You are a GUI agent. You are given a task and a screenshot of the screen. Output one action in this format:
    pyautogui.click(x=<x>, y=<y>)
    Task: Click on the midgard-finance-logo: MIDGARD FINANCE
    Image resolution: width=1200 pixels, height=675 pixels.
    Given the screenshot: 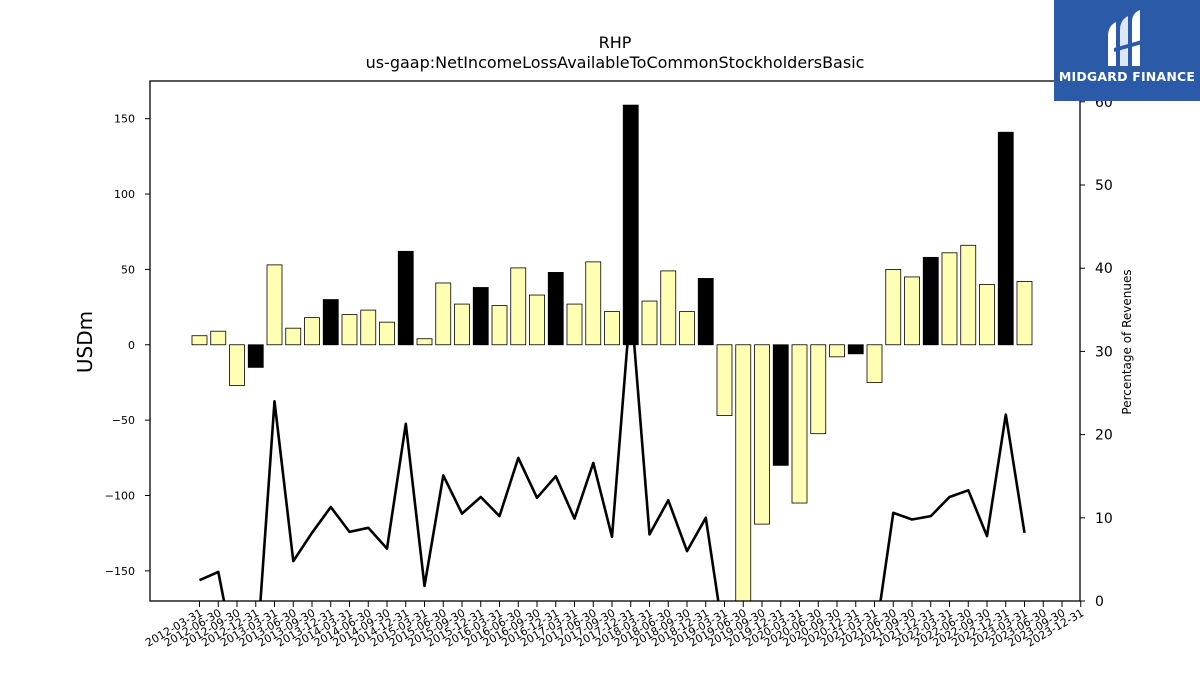 What is the action you would take?
    pyautogui.click(x=1127, y=50)
    